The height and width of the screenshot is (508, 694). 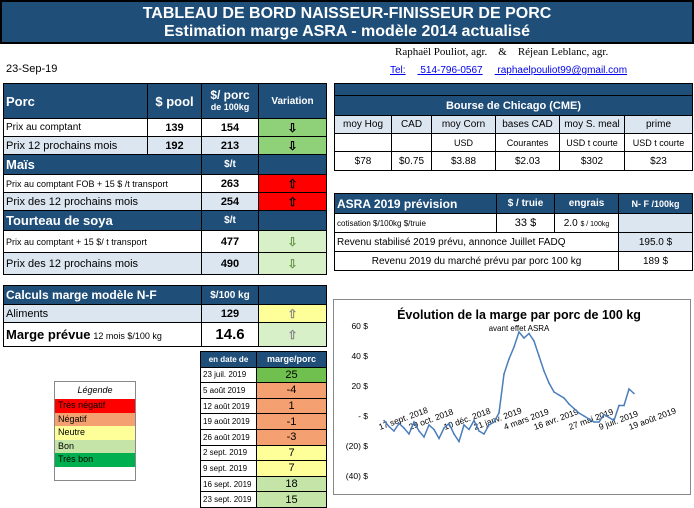 I want to click on mais-header: Maïs, so click(x=102, y=164).